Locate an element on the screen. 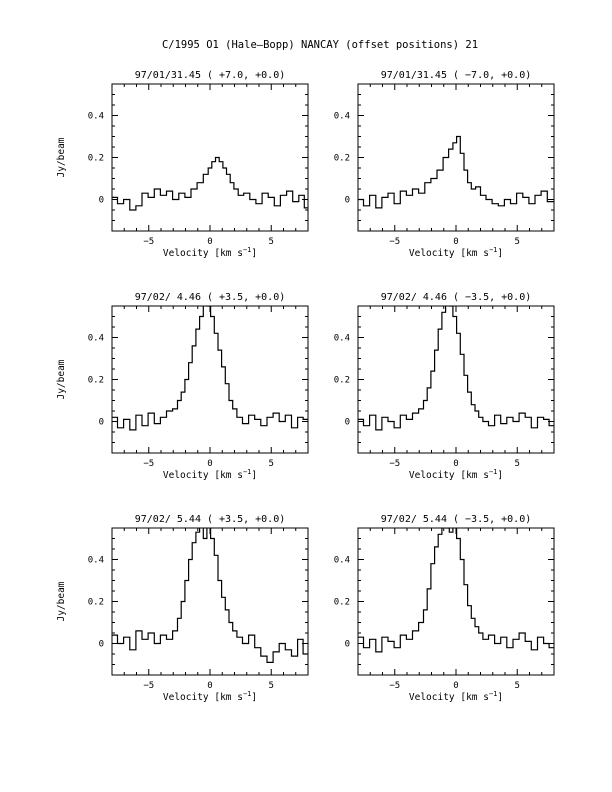 The image size is (612, 792). panel-title: 97/02/ 4.46 ( +3.5, +0.0) is located at coordinates (210, 297).